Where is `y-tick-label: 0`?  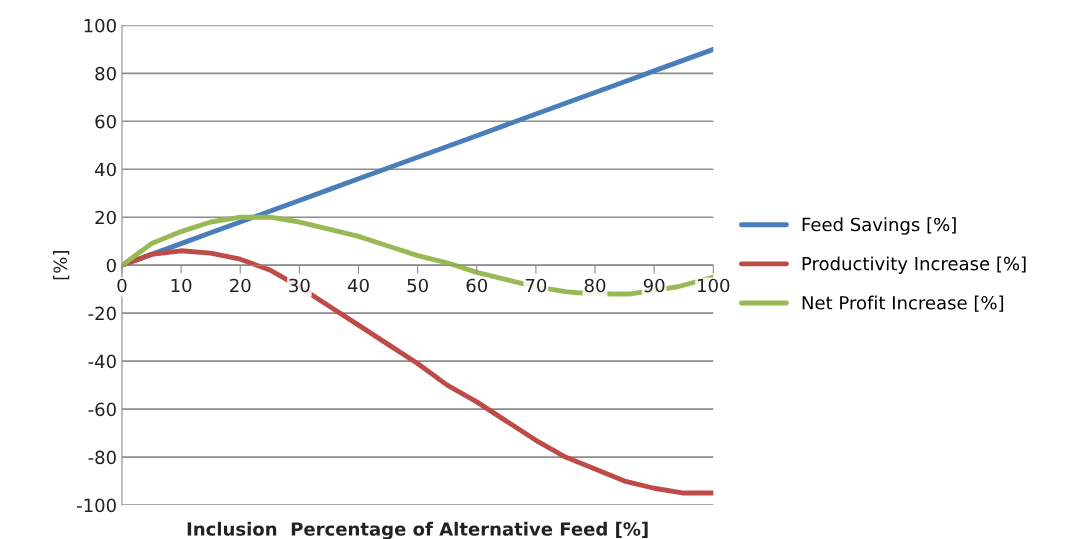 y-tick-label: 0 is located at coordinates (111, 265).